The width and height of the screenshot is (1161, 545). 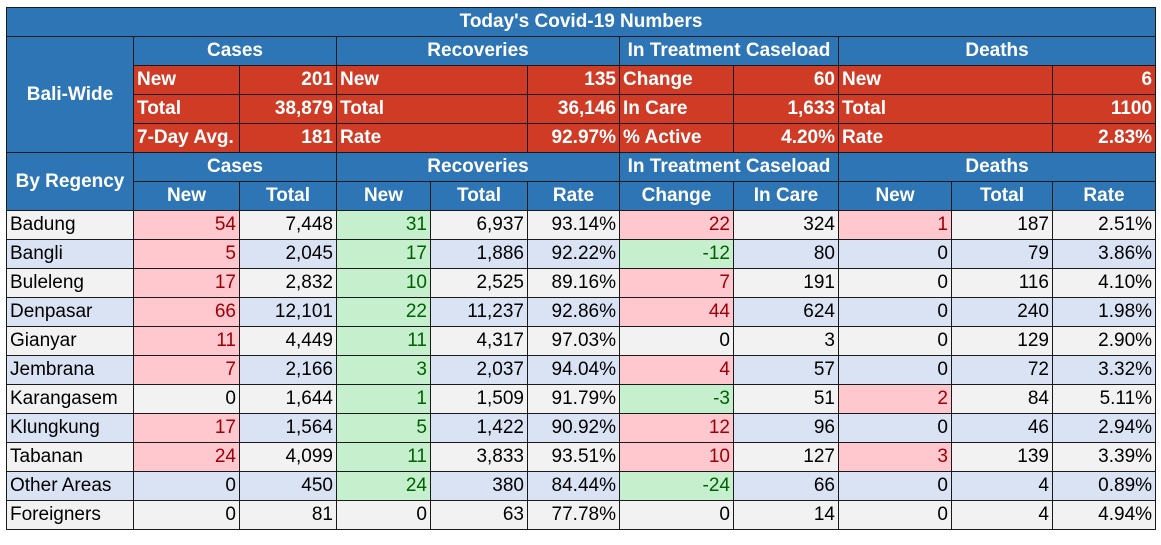 What do you see at coordinates (186, 225) in the screenshot?
I see `table-cell: 54` at bounding box center [186, 225].